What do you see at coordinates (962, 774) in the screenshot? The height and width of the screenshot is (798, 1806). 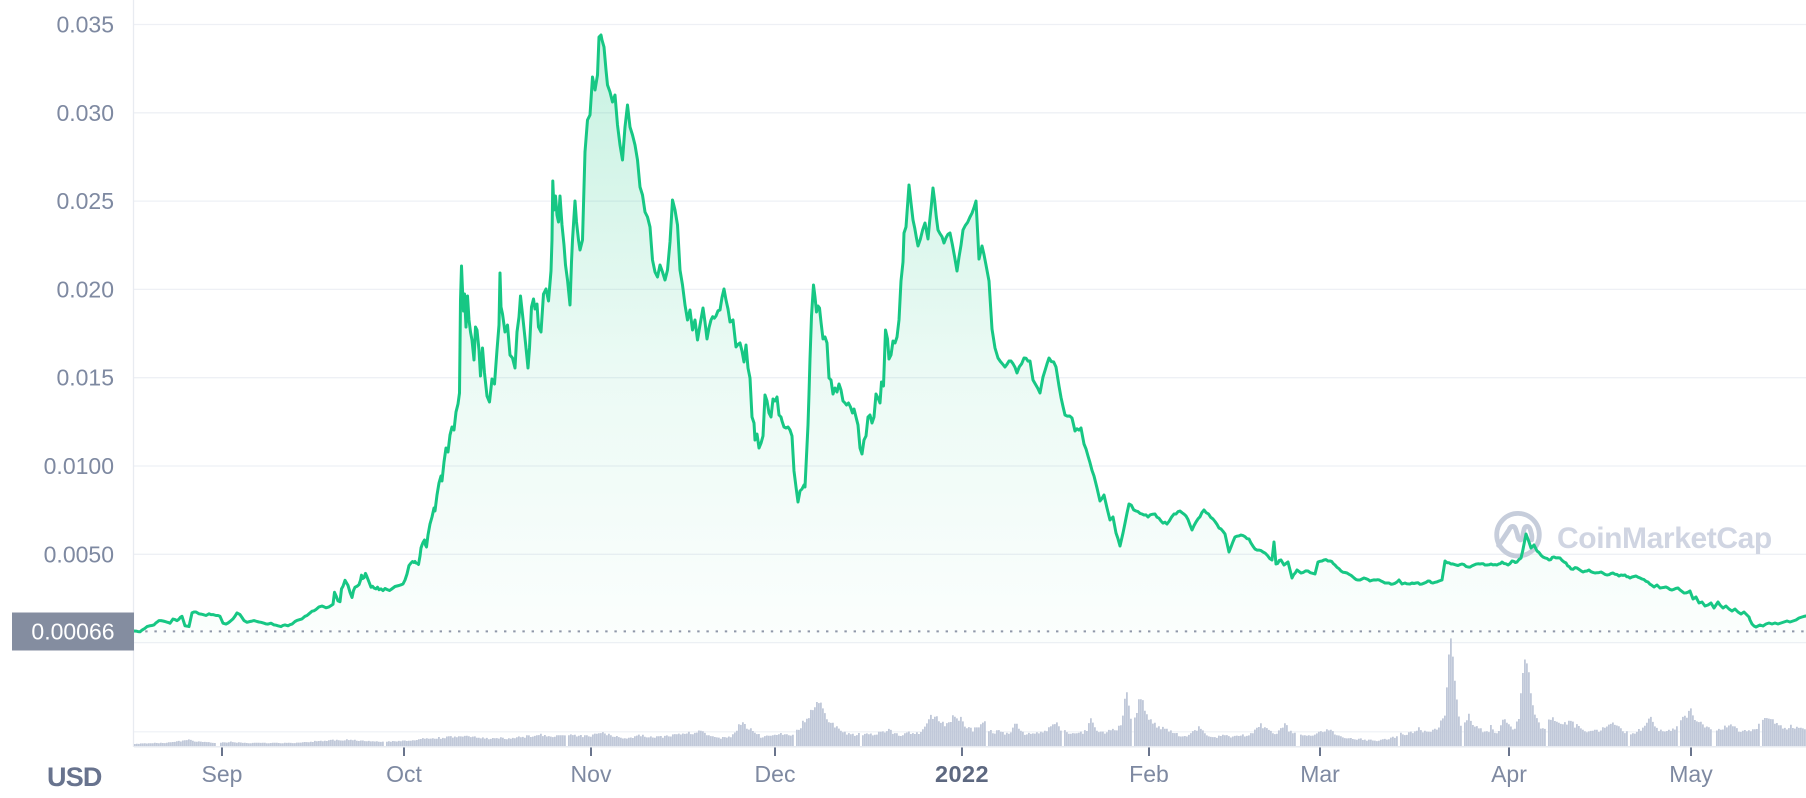 I see `svg-text: 2022` at bounding box center [962, 774].